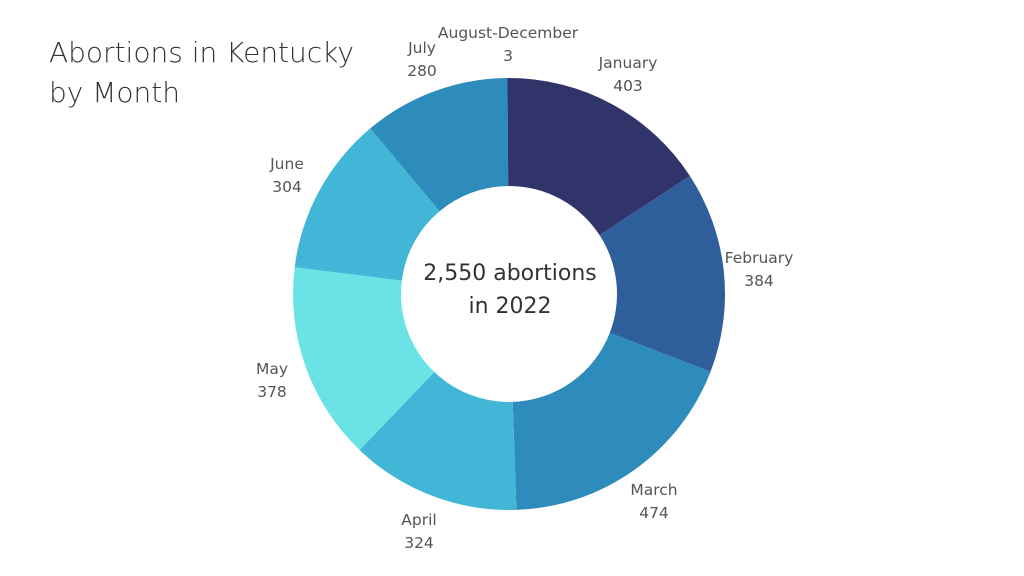  I want to click on label-august-december-value: 3, so click(508, 56).